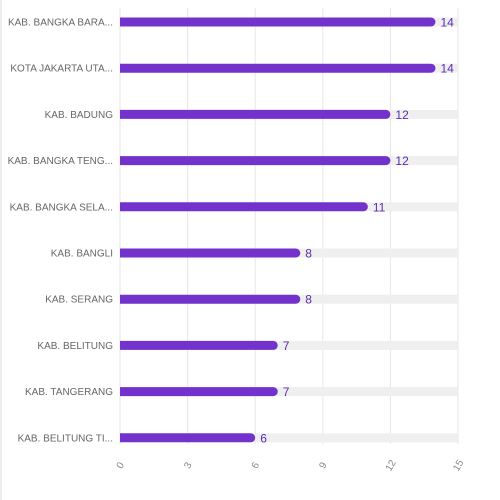 This screenshot has width=500, height=500. I want to click on category-label: KAB. TANGERANG, so click(69, 392).